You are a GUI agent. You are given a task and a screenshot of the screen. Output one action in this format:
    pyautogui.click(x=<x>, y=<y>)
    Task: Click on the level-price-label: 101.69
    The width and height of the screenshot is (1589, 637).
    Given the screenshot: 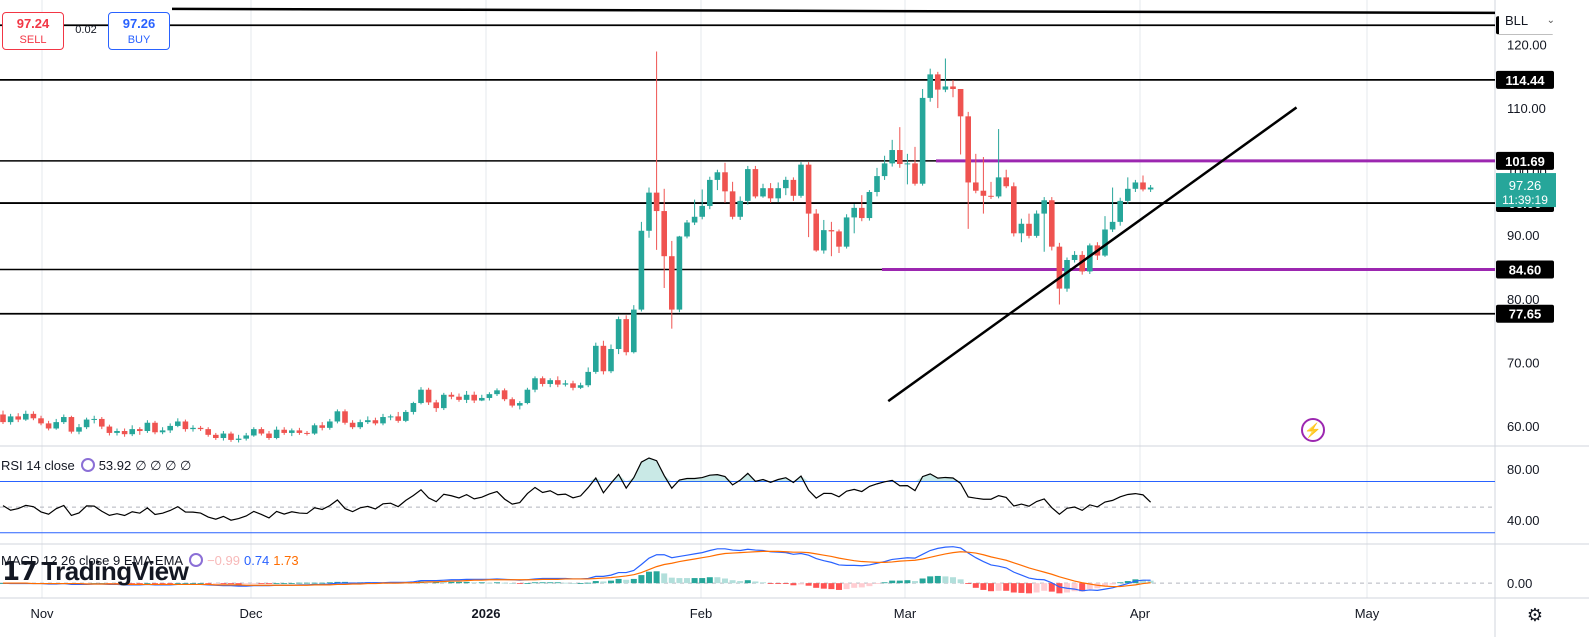 What is the action you would take?
    pyautogui.click(x=1525, y=161)
    